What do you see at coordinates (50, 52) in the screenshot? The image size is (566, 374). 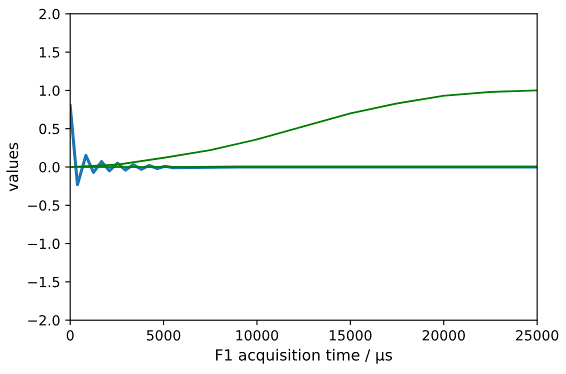 I see `y-tick-label: 1.5` at bounding box center [50, 52].